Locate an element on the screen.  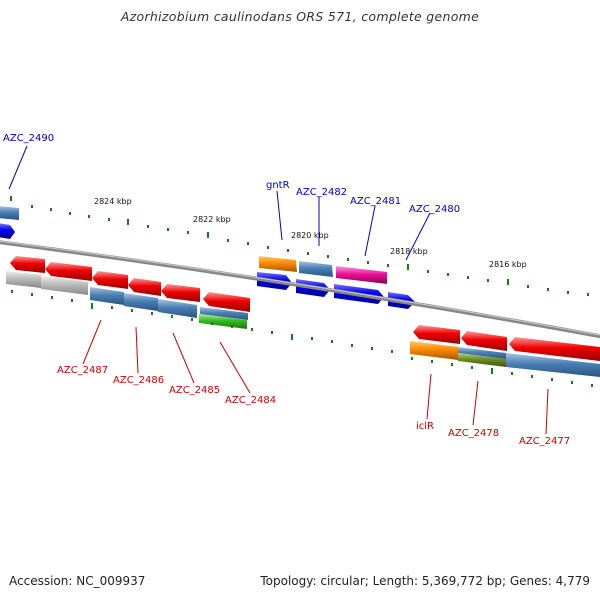
reverse-gene-label: iclR is located at coordinates (425, 426).